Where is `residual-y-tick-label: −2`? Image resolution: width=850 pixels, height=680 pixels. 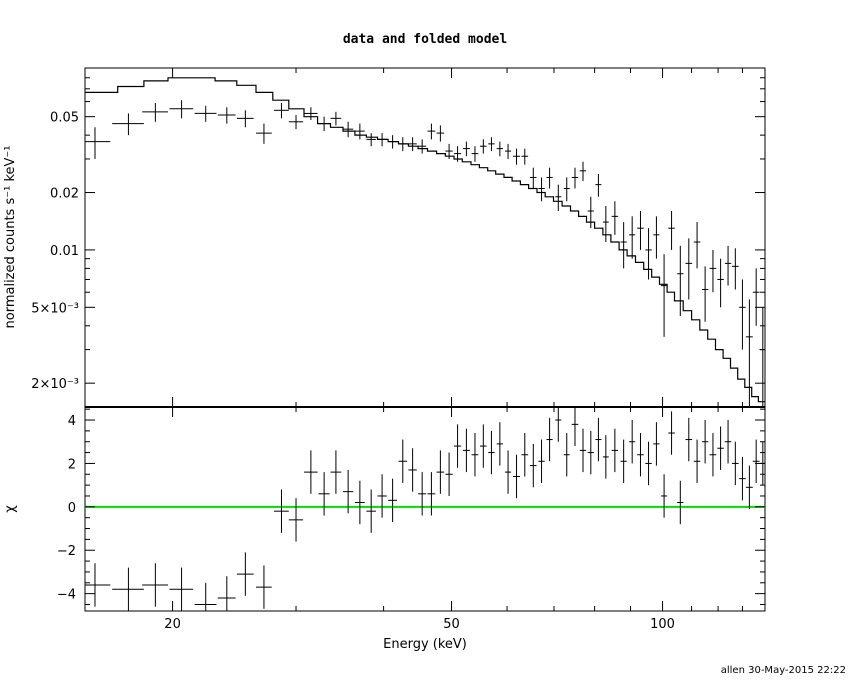
residual-y-tick-label: −2 is located at coordinates (66, 551).